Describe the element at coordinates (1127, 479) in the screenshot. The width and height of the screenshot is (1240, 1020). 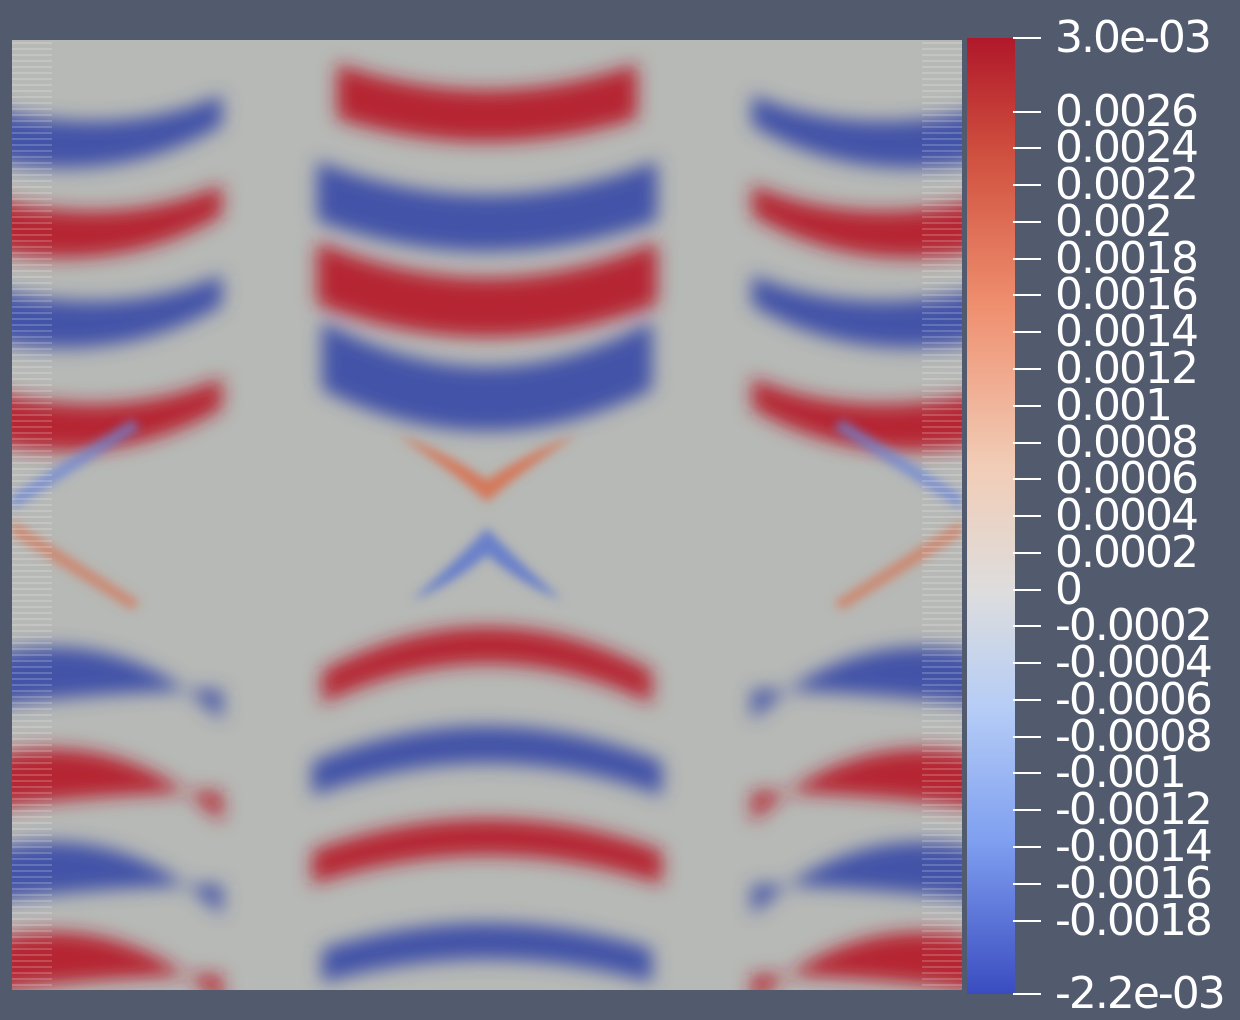
I see `colorbar-tick-label: 0.0006` at that location.